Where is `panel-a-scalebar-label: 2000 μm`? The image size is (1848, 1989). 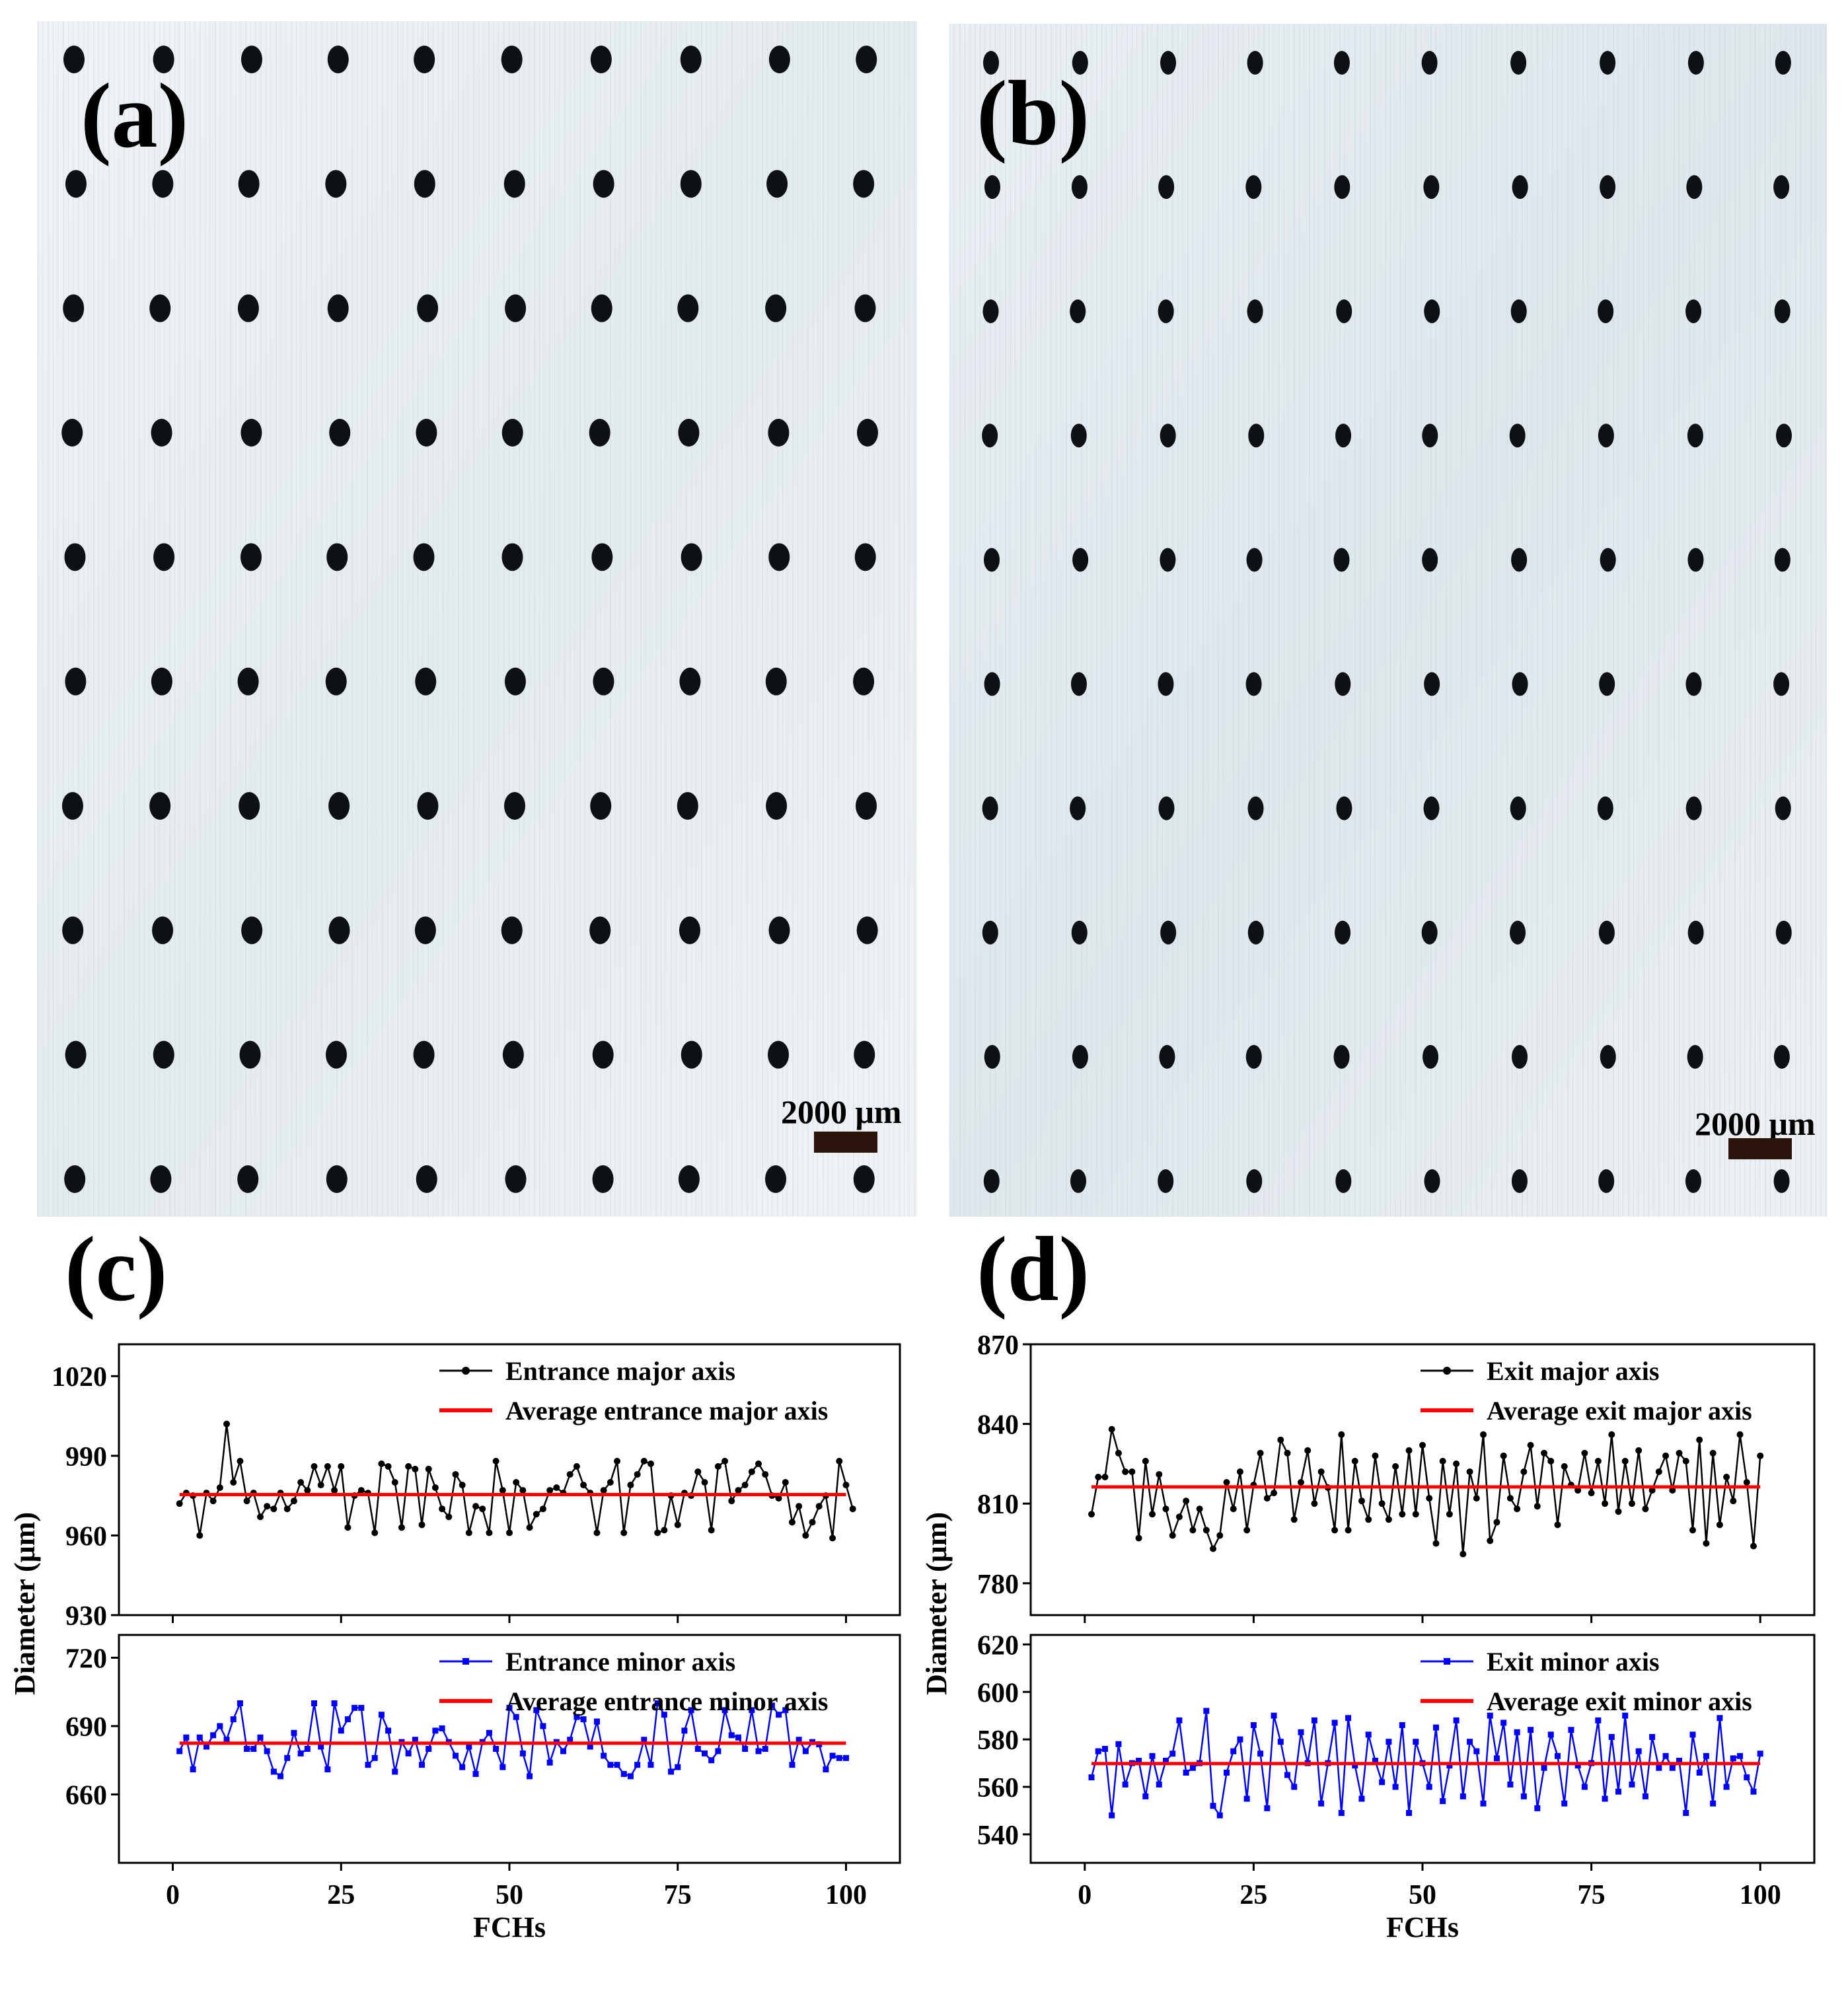 panel-a-scalebar-label: 2000 μm is located at coordinates (841, 1111).